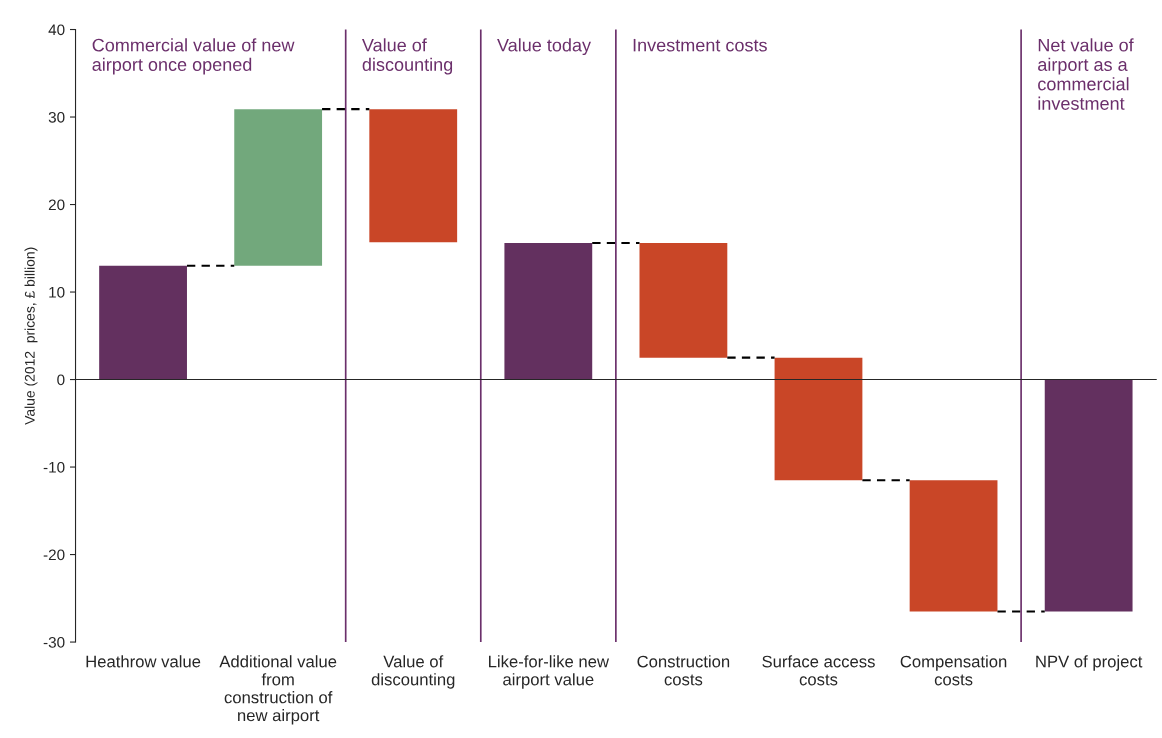  I want to click on x-tick-label: Heathrow value, so click(143, 661).